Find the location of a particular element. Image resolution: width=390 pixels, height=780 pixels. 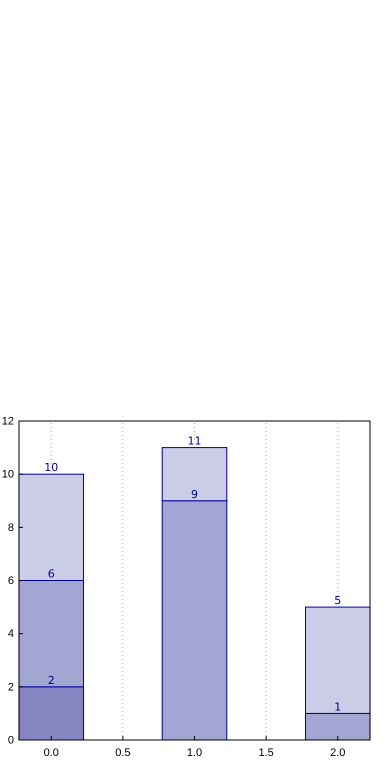

annotation: 9 is located at coordinates (194, 494).